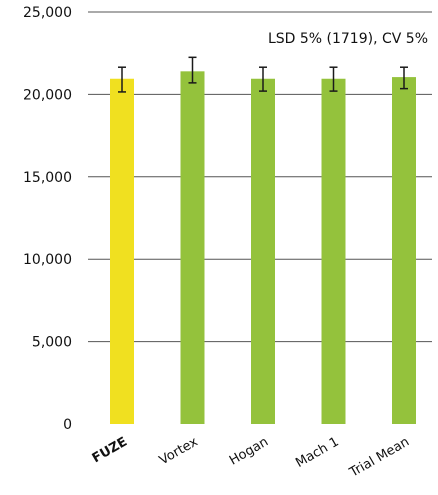 The height and width of the screenshot is (495, 438). Describe the element at coordinates (47, 260) in the screenshot. I see `y-tick-label: 10,000` at that location.